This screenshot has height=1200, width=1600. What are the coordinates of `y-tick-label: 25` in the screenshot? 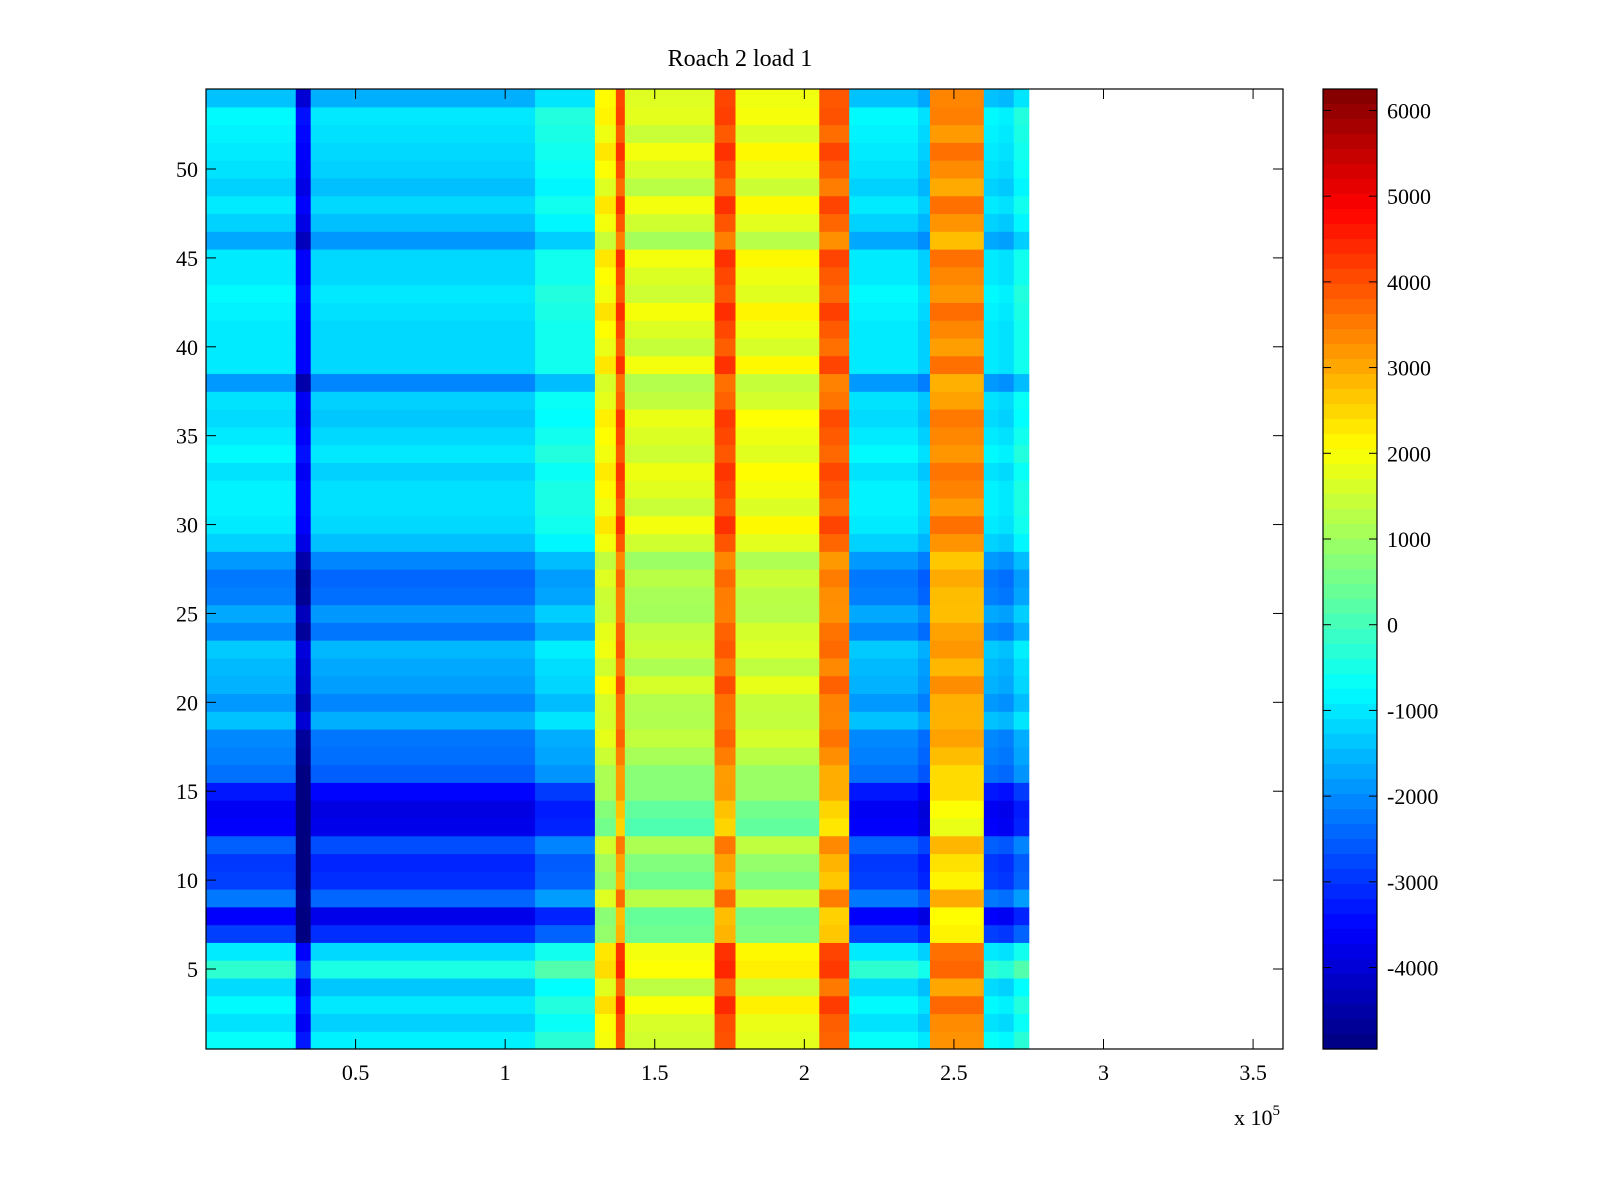 It's located at (187, 613).